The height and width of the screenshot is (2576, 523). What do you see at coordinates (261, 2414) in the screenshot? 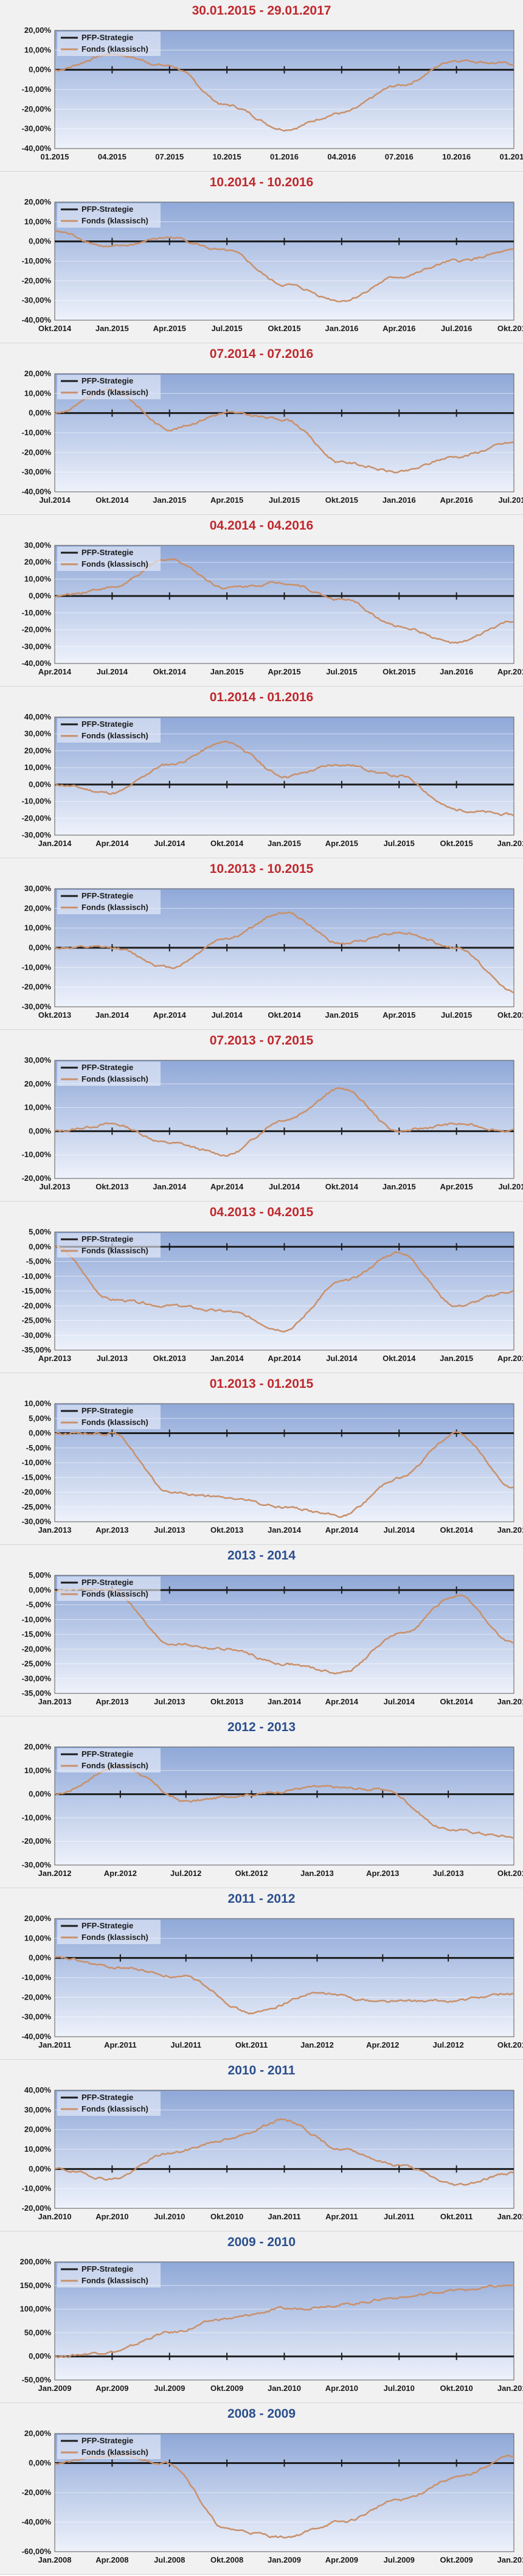
I see `chart-title: 2008 - 2009` at bounding box center [261, 2414].